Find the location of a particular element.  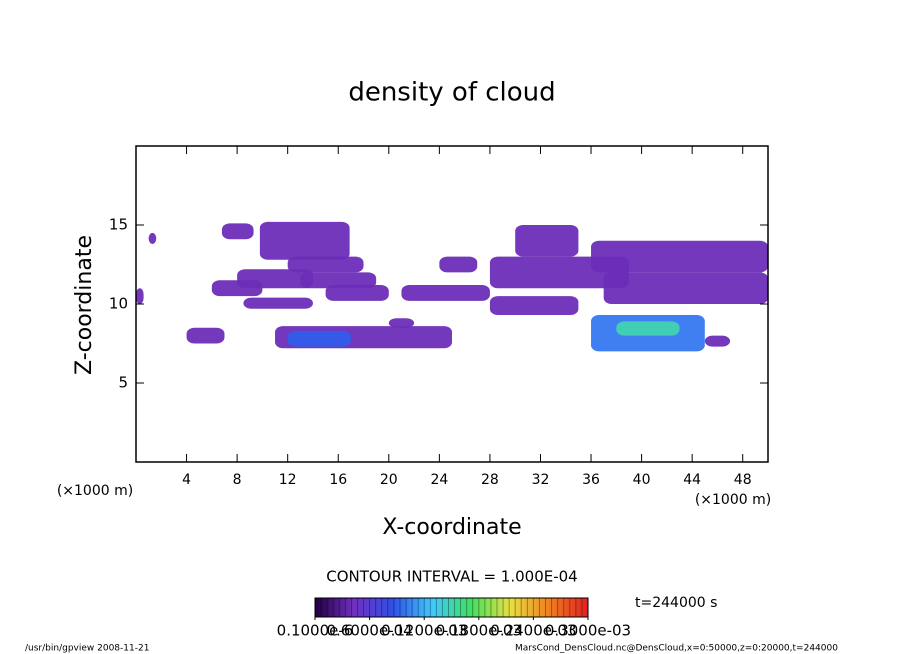

x-tick-label: 4 is located at coordinates (186, 480).